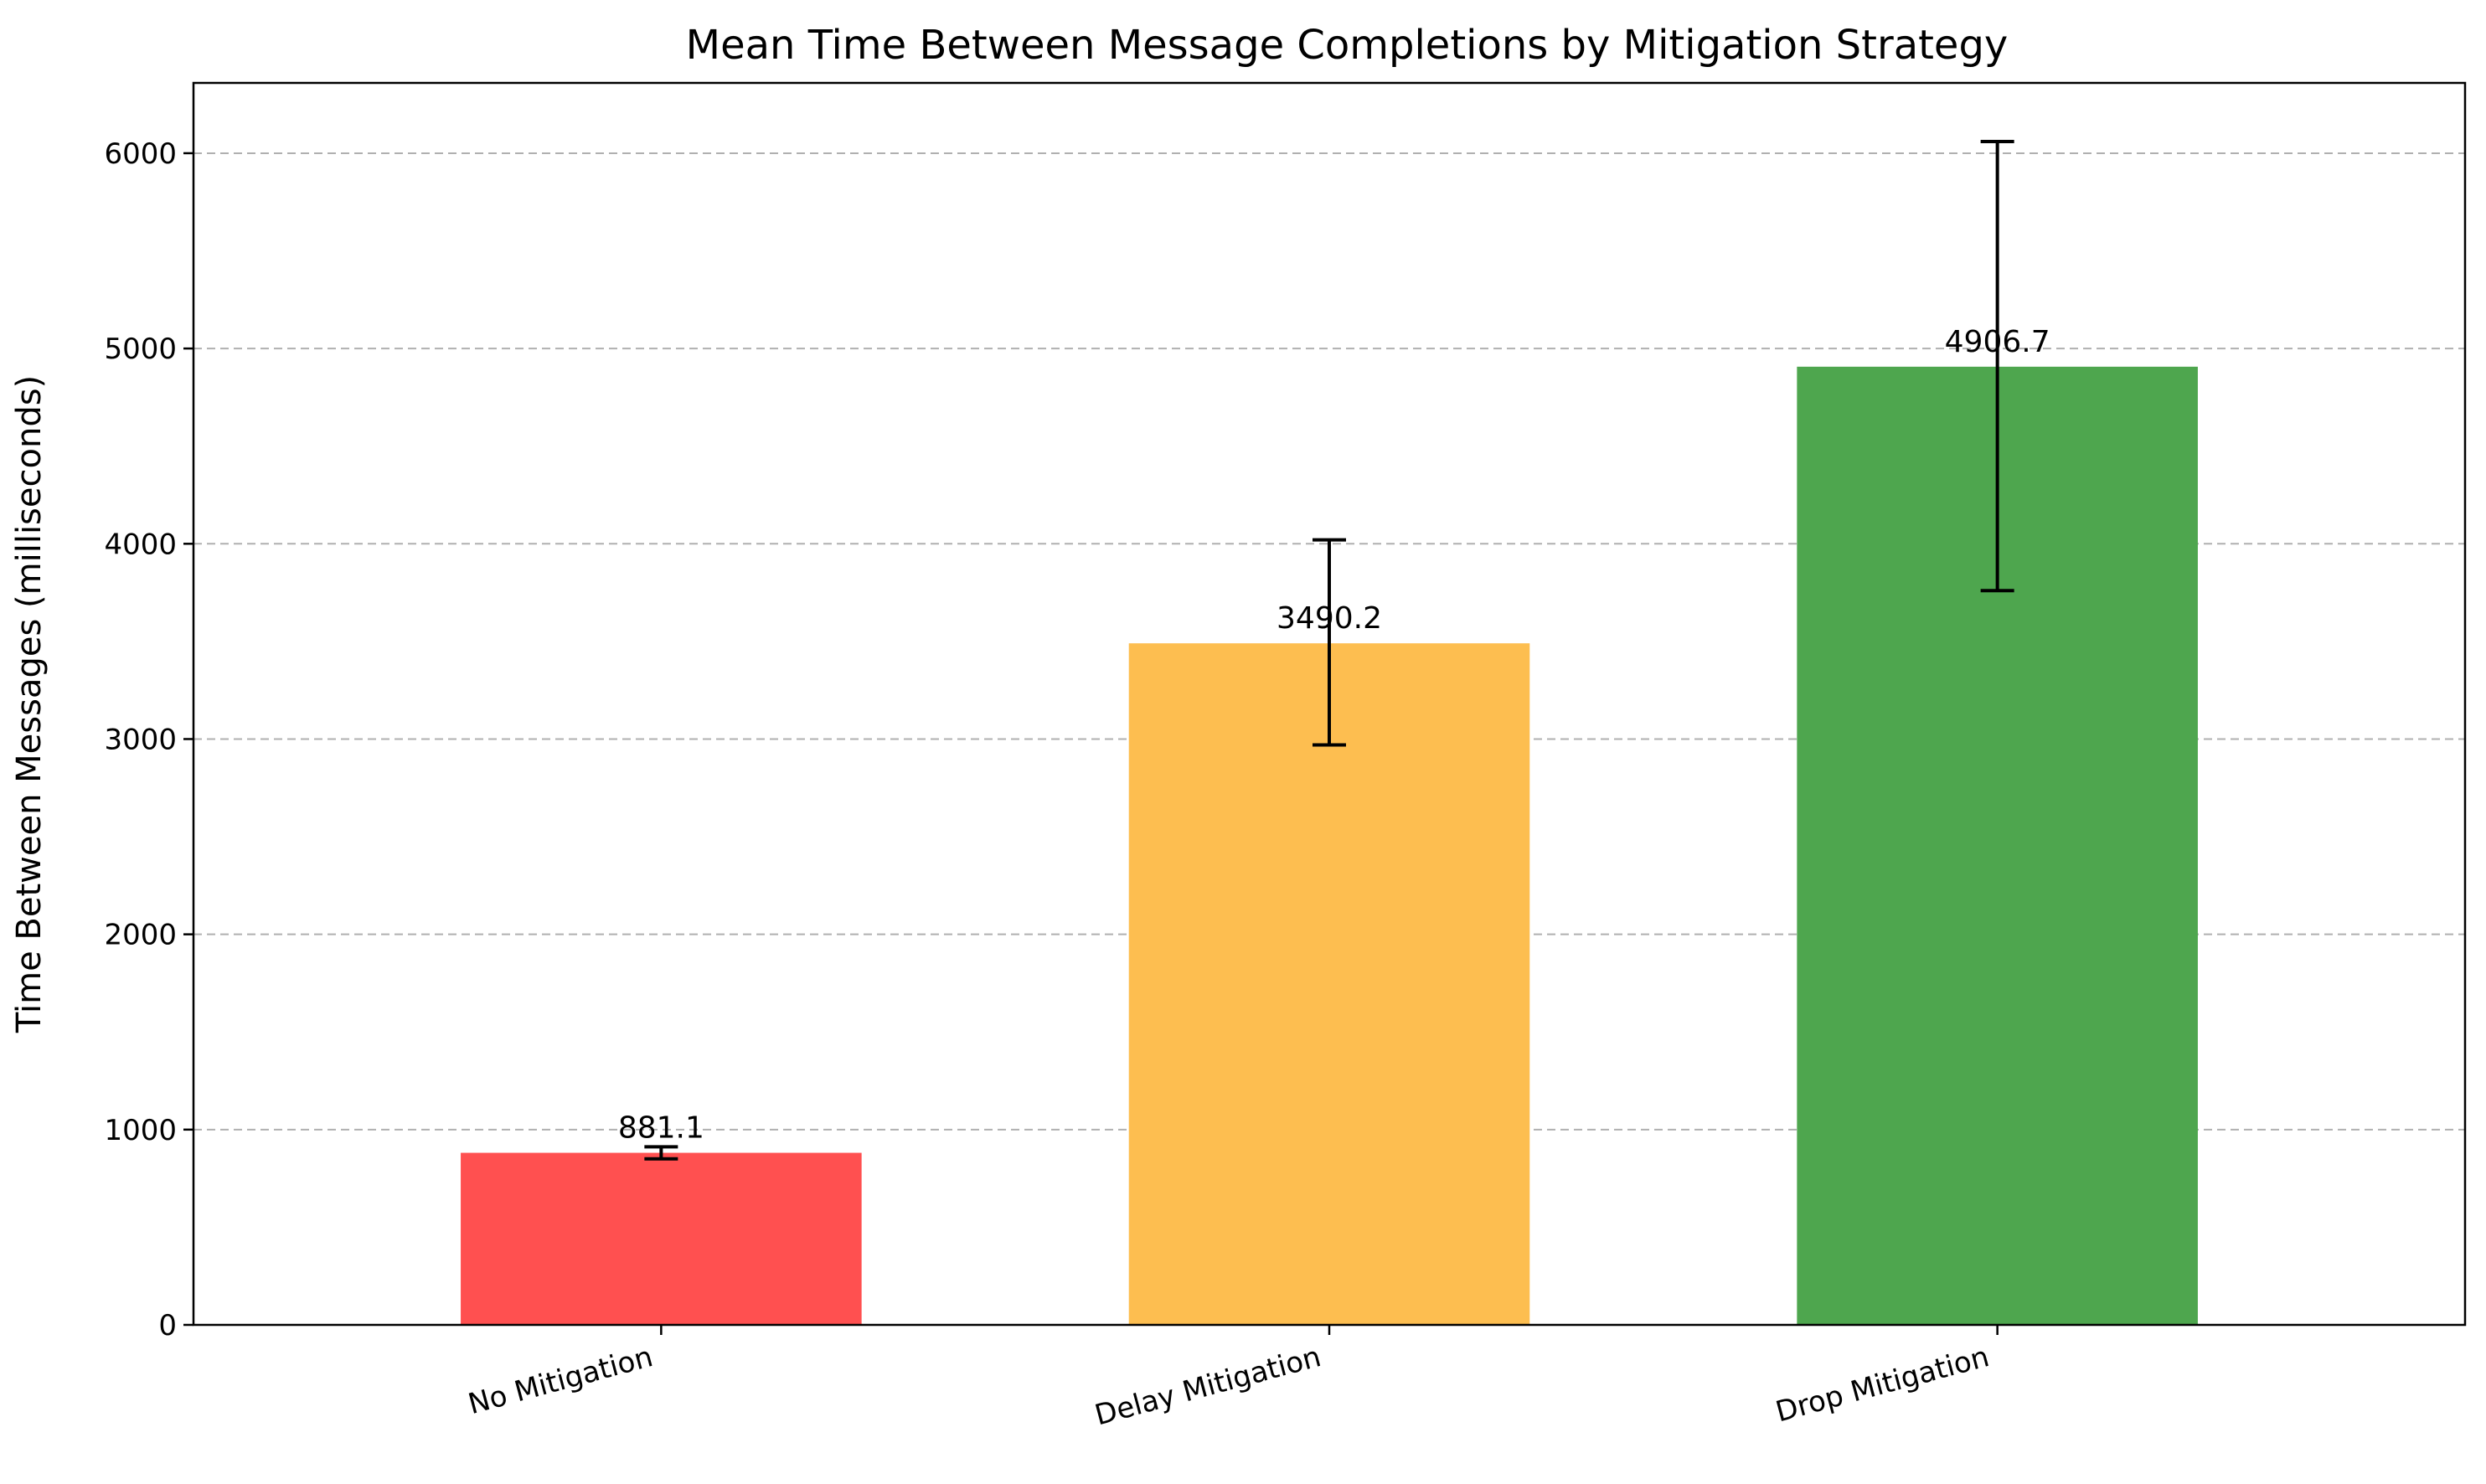  I want to click on x-tick-label: Drop Mitigation, so click(1882, 1384).